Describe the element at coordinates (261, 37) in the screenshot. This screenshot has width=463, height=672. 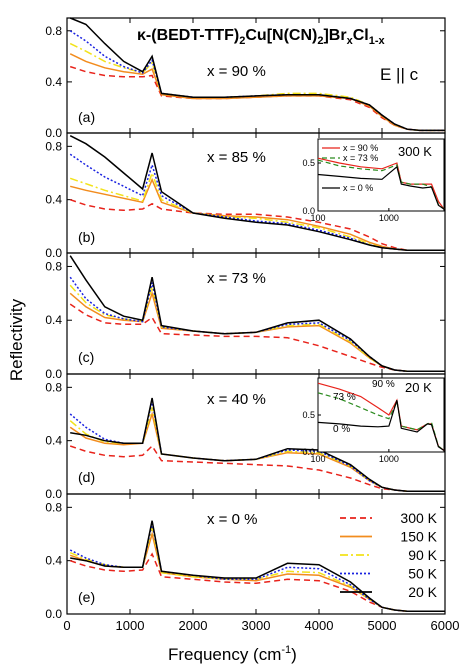
I see `figure-title: κ-(BEDT-TTF)2Cu[N(CN)2]BrxCl1-x` at that location.